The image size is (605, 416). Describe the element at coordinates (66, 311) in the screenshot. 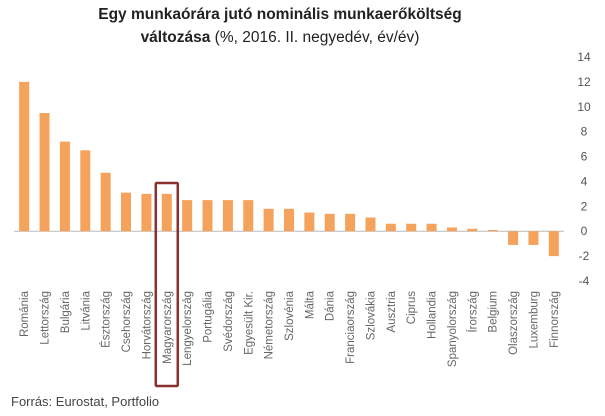

I see `category-label: Bulgária` at that location.